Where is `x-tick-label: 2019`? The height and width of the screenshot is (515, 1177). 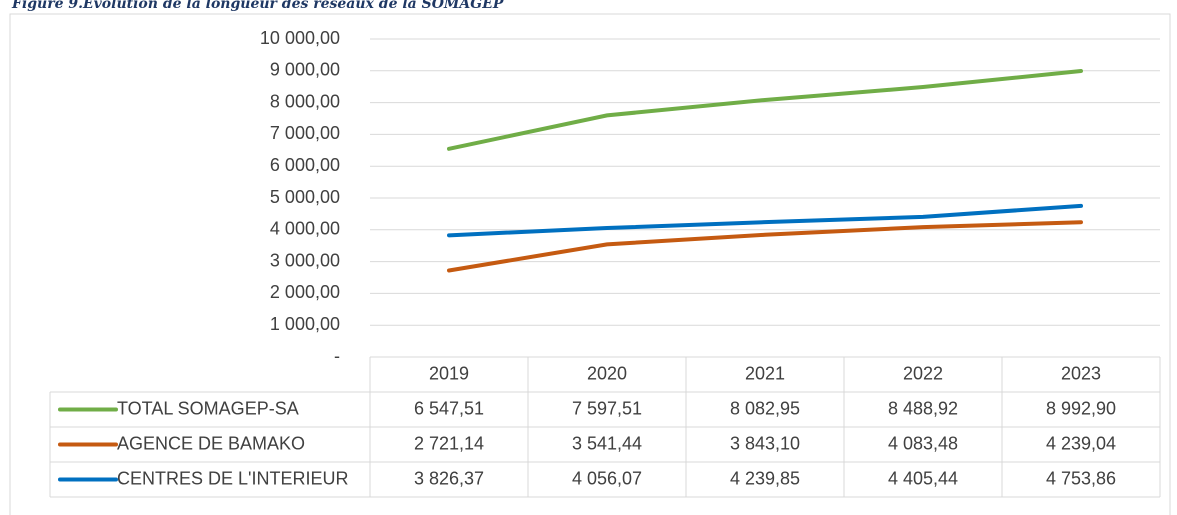 x-tick-label: 2019 is located at coordinates (449, 373).